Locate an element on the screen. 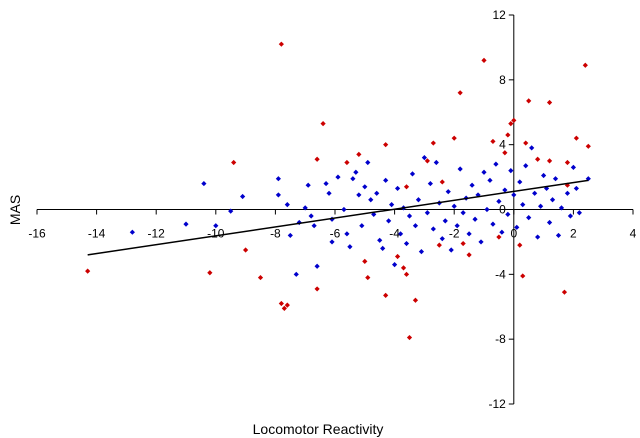 This screenshot has height=438, width=640. x-tick-label: -10 is located at coordinates (216, 234).